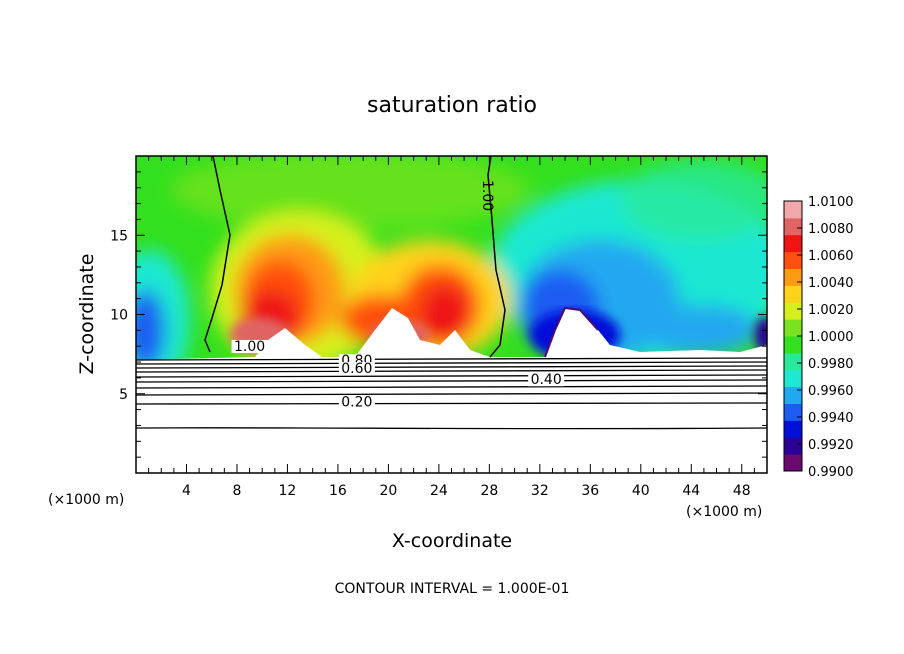 The width and height of the screenshot is (904, 654). What do you see at coordinates (186, 491) in the screenshot?
I see `x-tick-label: 4` at bounding box center [186, 491].